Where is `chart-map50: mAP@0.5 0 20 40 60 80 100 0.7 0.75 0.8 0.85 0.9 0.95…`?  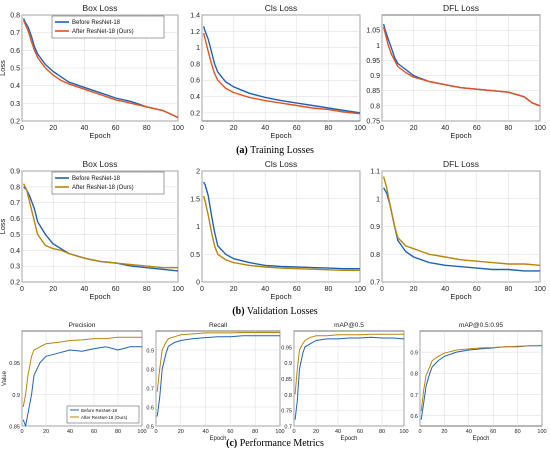 chart-map50: mAP@0.5 0 20 40 60 80 100 0.7 0.75 0.8 0.85 0.9 0.95… is located at coordinates (344, 382).